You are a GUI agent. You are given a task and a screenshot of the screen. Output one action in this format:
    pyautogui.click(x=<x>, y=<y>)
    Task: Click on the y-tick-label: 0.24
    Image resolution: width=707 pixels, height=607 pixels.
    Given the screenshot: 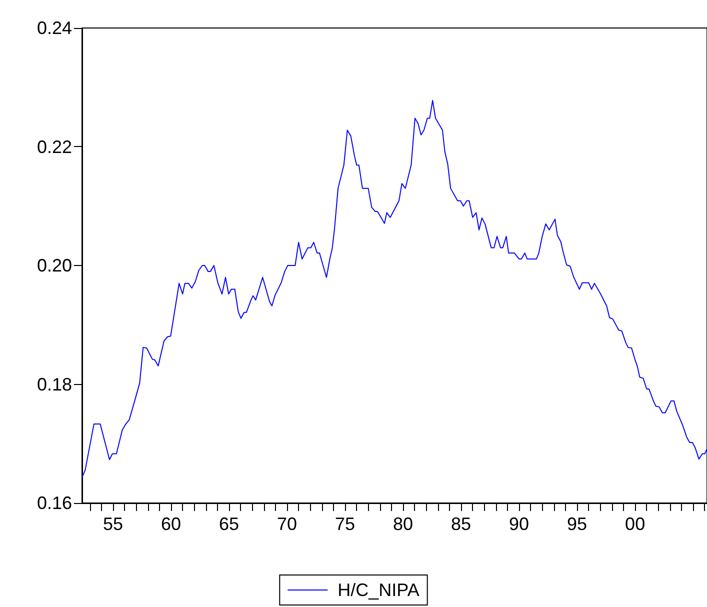 What is the action you would take?
    pyautogui.click(x=54, y=28)
    